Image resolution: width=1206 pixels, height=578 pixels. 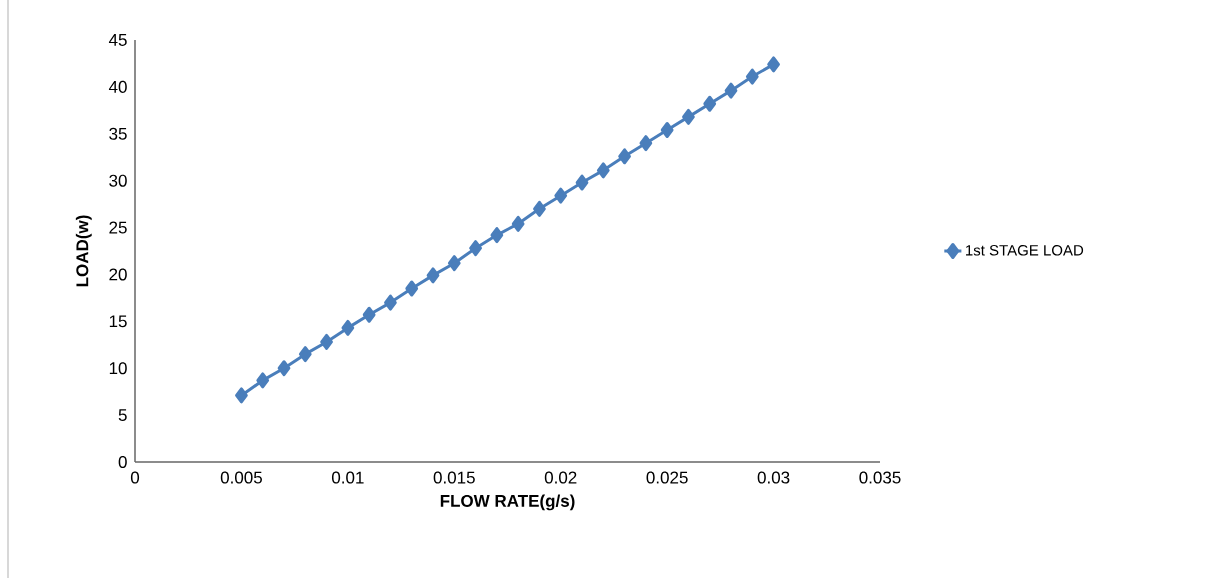 I want to click on x-axis-title: FLOW RATE(g/s), so click(x=507, y=502).